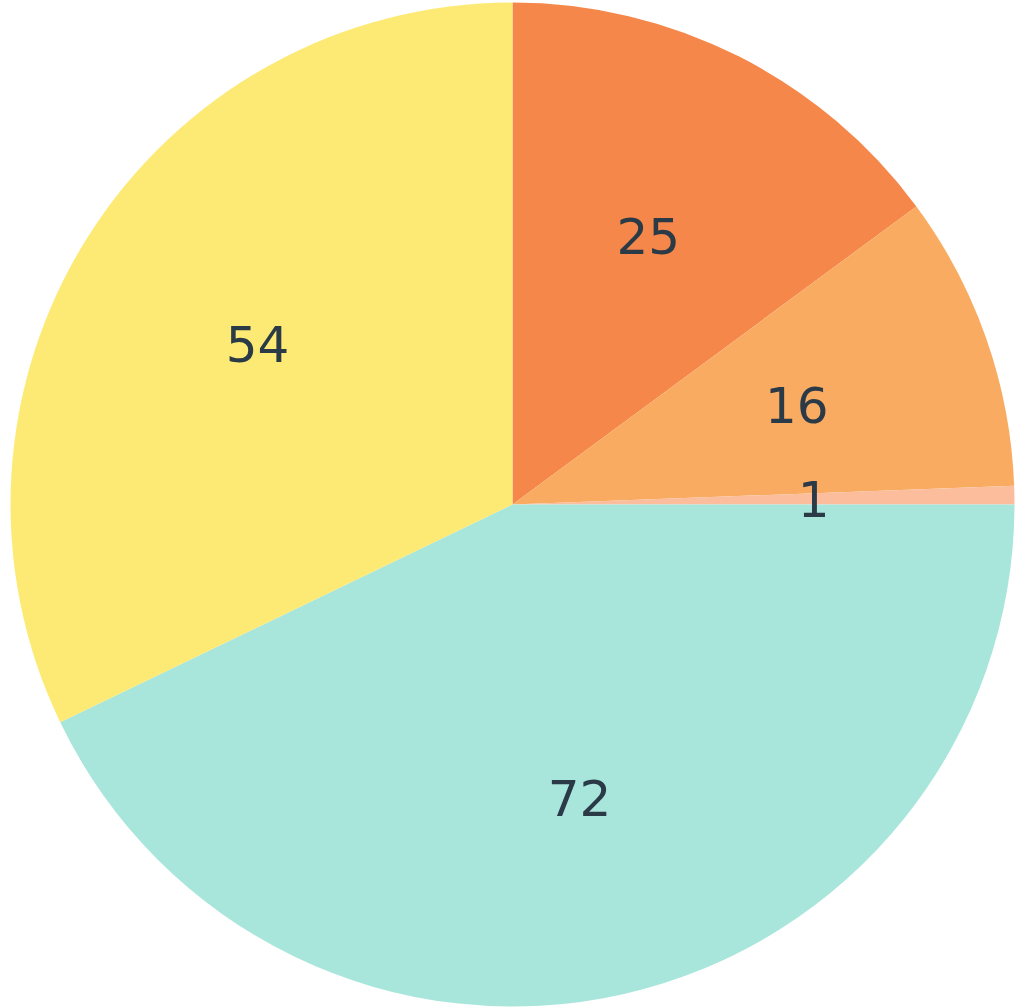 The width and height of the screenshot is (1024, 1008). What do you see at coordinates (257, 345) in the screenshot?
I see `data-label: 54` at bounding box center [257, 345].